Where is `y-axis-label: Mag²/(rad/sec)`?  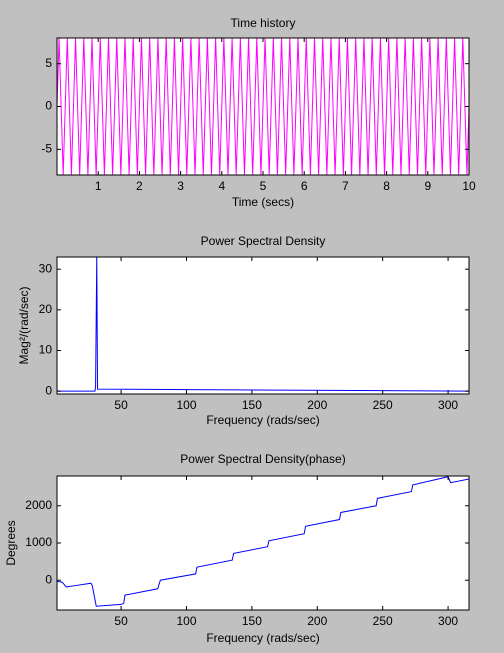
y-axis-label: Mag²/(rad/sec) is located at coordinates (24, 325).